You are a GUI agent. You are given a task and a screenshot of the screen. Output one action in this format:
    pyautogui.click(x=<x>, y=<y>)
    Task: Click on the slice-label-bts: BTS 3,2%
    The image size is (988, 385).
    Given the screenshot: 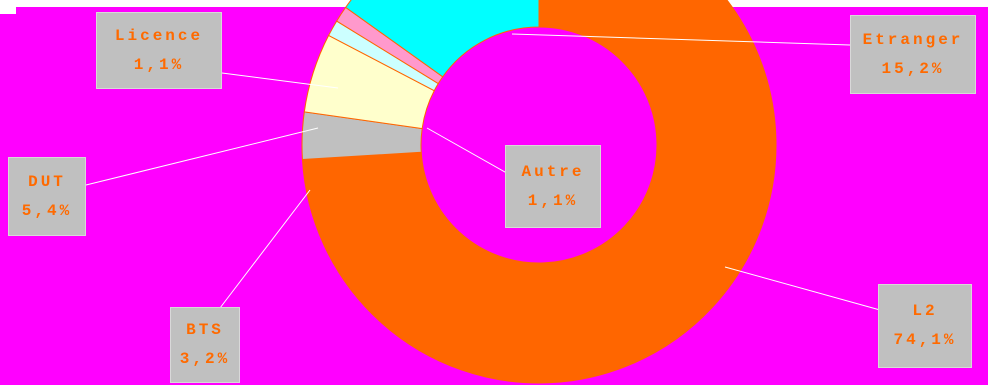 What is the action you would take?
    pyautogui.click(x=205, y=345)
    